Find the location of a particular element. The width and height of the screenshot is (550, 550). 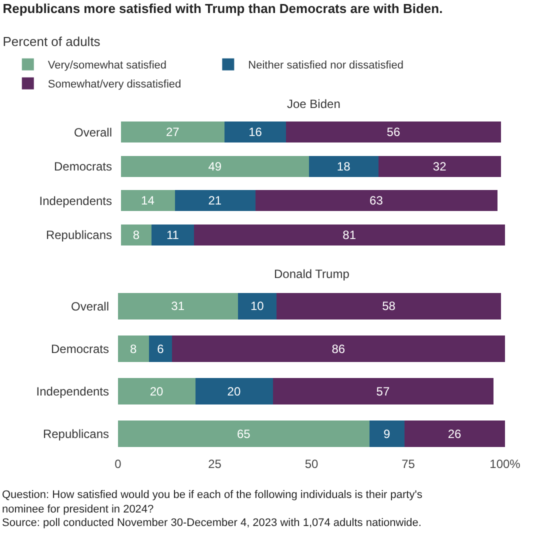

data-label: 63 is located at coordinates (377, 201).